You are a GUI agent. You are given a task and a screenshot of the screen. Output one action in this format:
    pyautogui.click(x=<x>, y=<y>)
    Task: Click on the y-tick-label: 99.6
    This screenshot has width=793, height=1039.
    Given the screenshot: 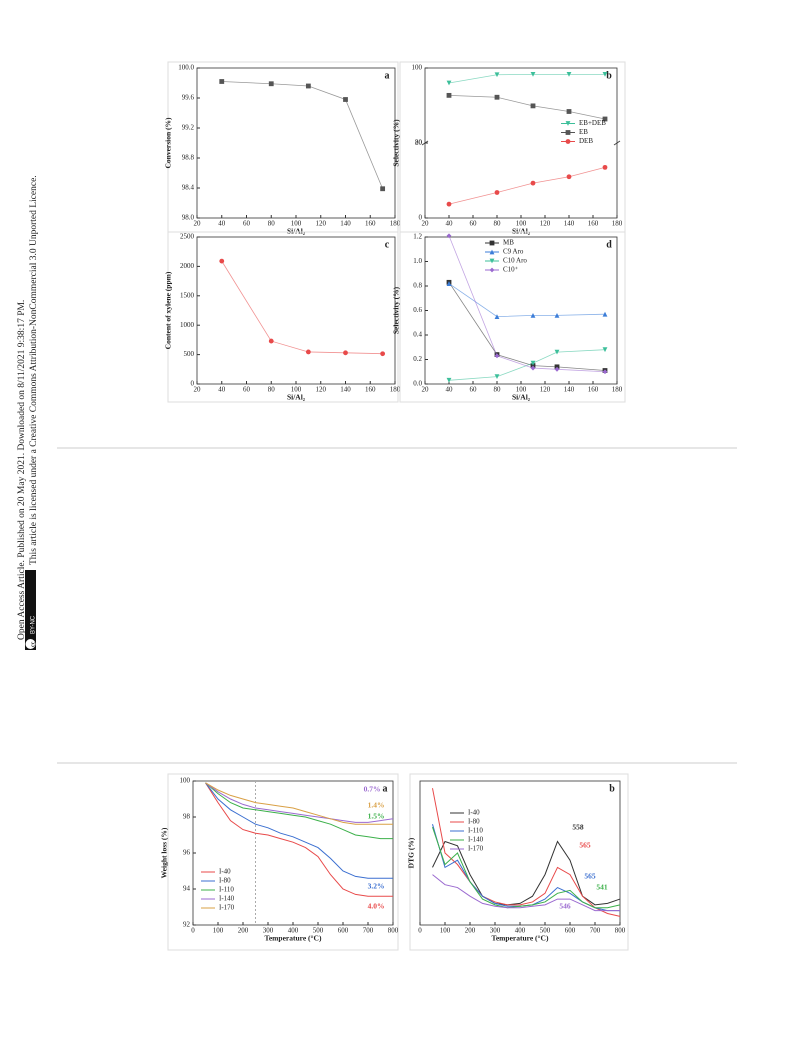 What is the action you would take?
    pyautogui.click(x=188, y=98)
    